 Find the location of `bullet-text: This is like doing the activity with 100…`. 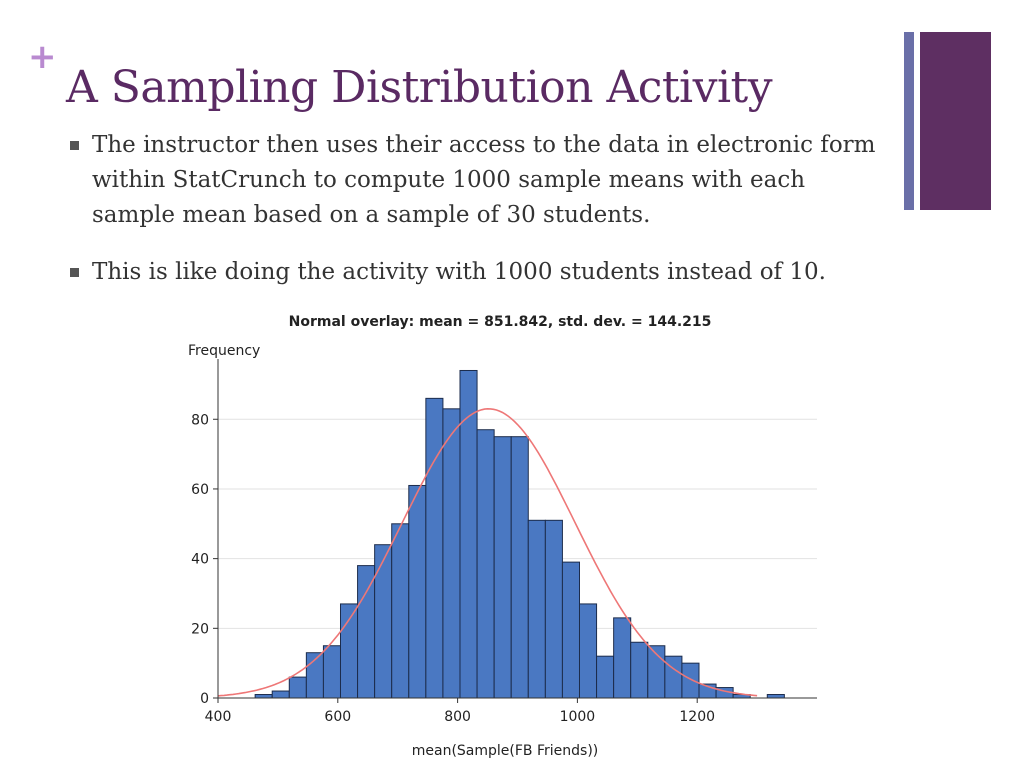

bullet-text: This is like doing the activity with 100… is located at coordinates (459, 272).